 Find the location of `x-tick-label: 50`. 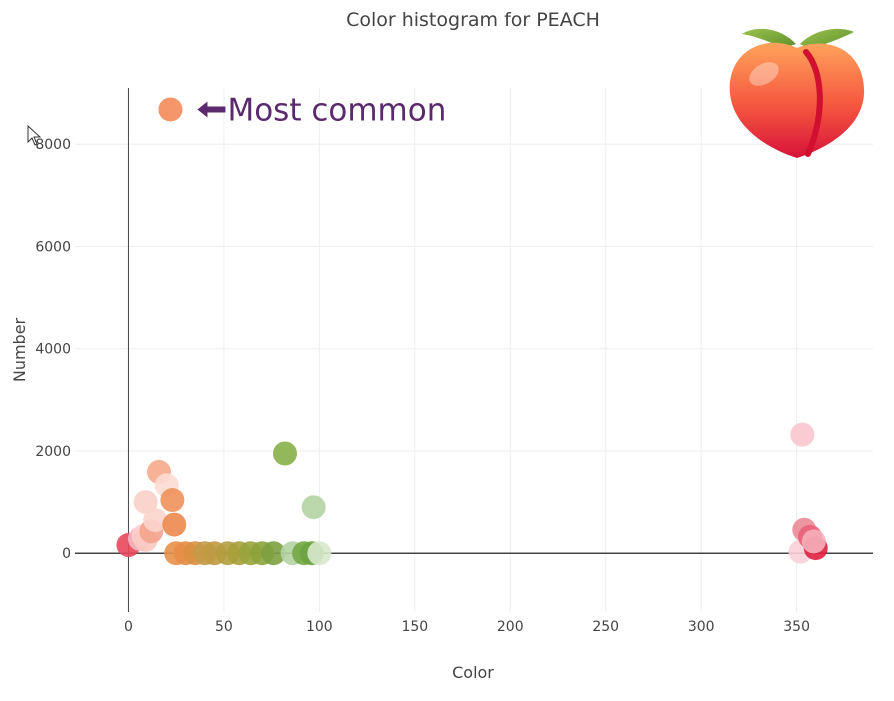

x-tick-label: 50 is located at coordinates (224, 627).